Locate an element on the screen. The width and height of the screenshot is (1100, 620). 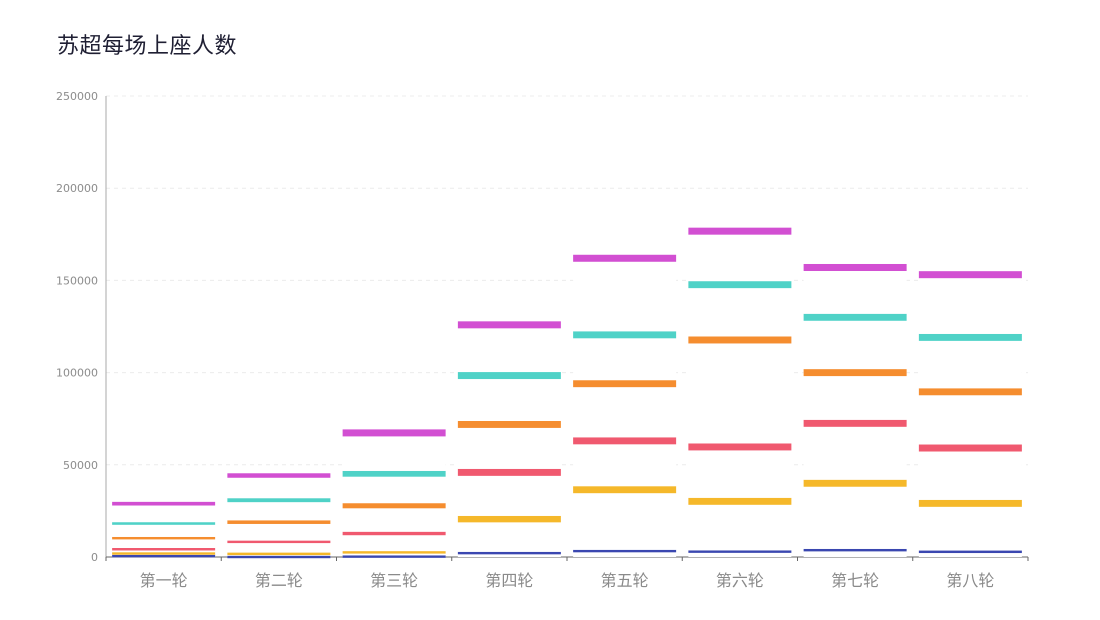
y-tick-label: 250000 is located at coordinates (77, 96).